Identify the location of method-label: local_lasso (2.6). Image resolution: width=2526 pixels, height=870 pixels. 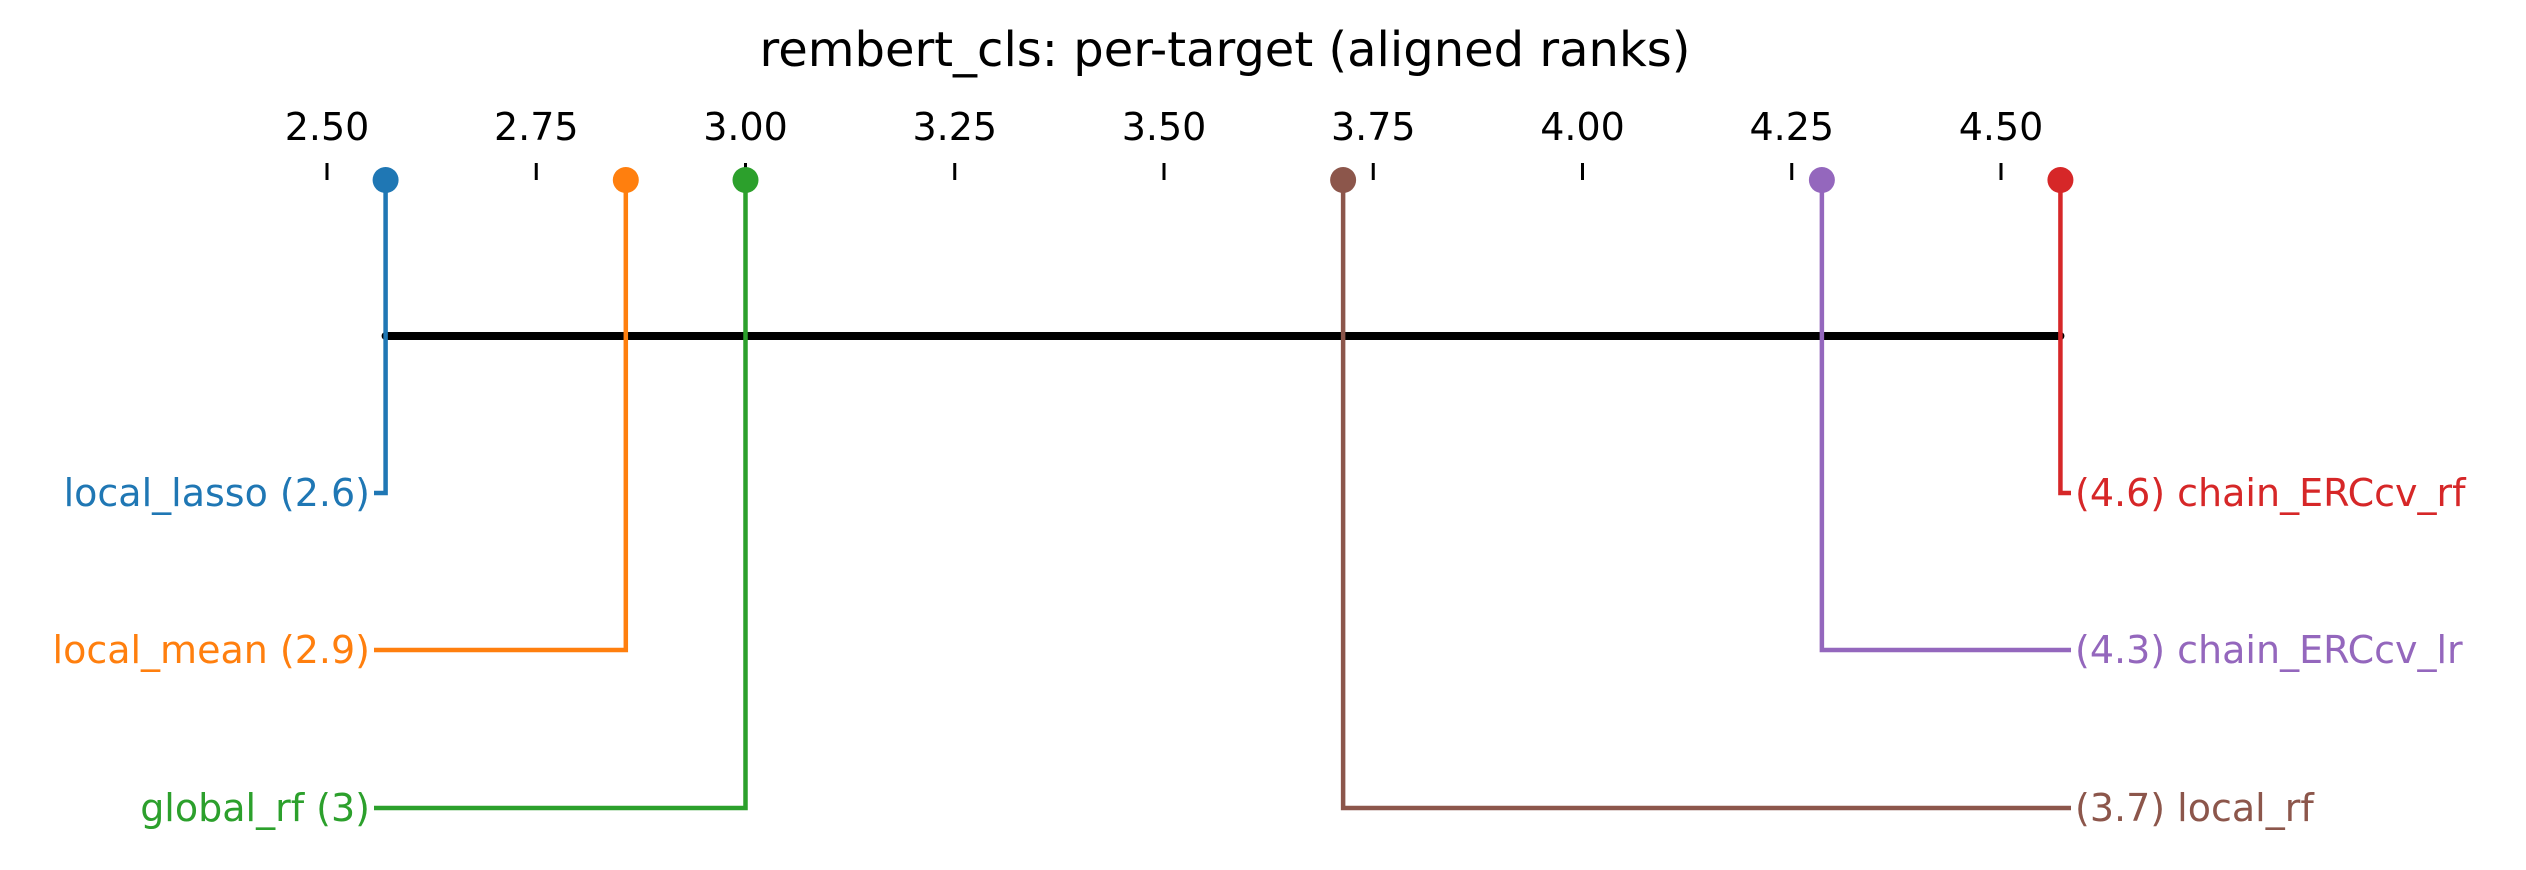
(217, 493).